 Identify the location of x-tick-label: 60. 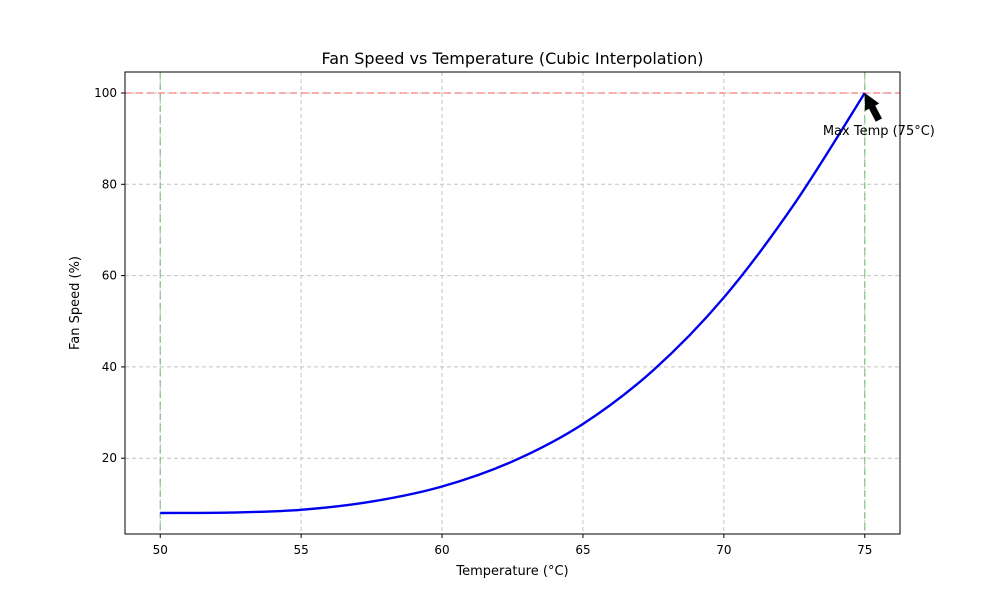
(441, 550).